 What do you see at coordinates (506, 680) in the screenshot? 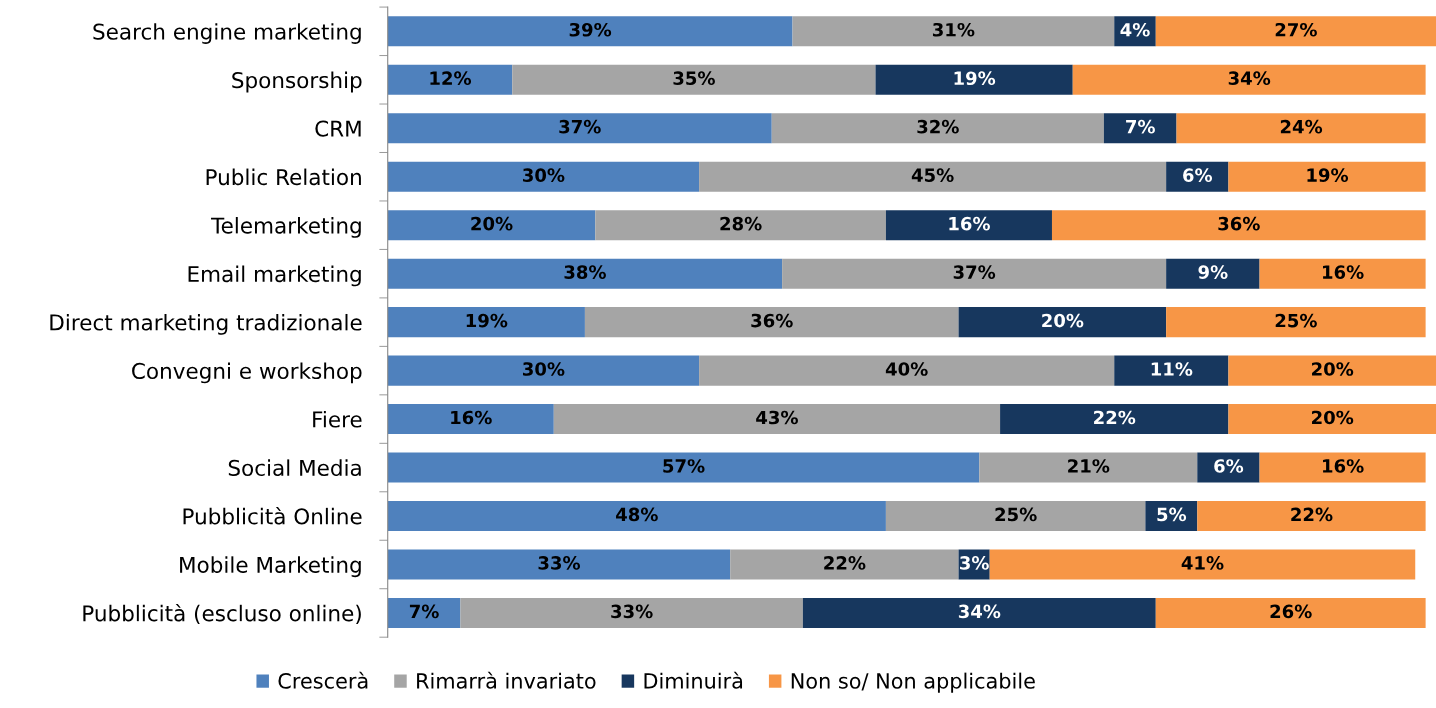
I see `legend-label: Rimarrà invariato` at bounding box center [506, 680].